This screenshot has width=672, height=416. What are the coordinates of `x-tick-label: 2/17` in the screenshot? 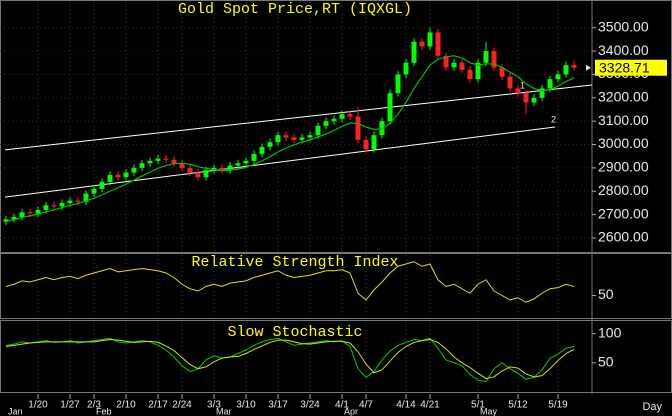 It's located at (158, 405).